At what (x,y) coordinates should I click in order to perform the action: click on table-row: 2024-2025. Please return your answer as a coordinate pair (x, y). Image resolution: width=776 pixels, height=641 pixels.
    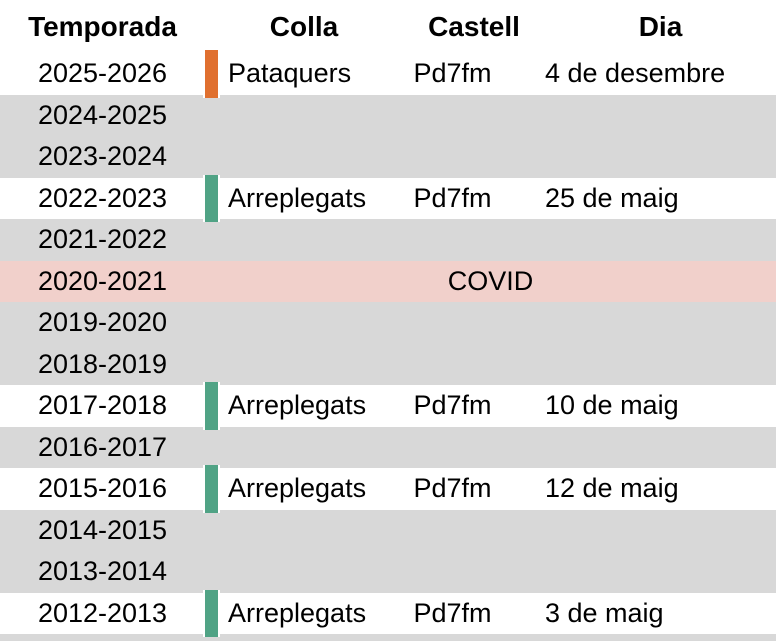
    Looking at the image, I should click on (388, 115).